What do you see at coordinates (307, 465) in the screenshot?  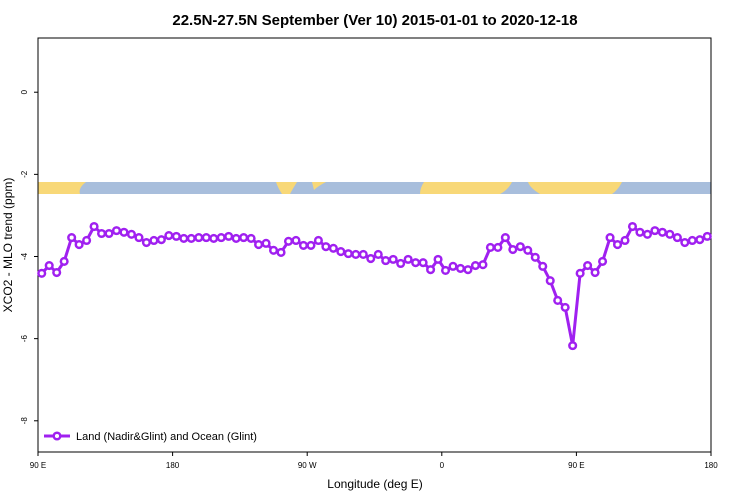 I see `x-tick-label: 90 W` at bounding box center [307, 465].